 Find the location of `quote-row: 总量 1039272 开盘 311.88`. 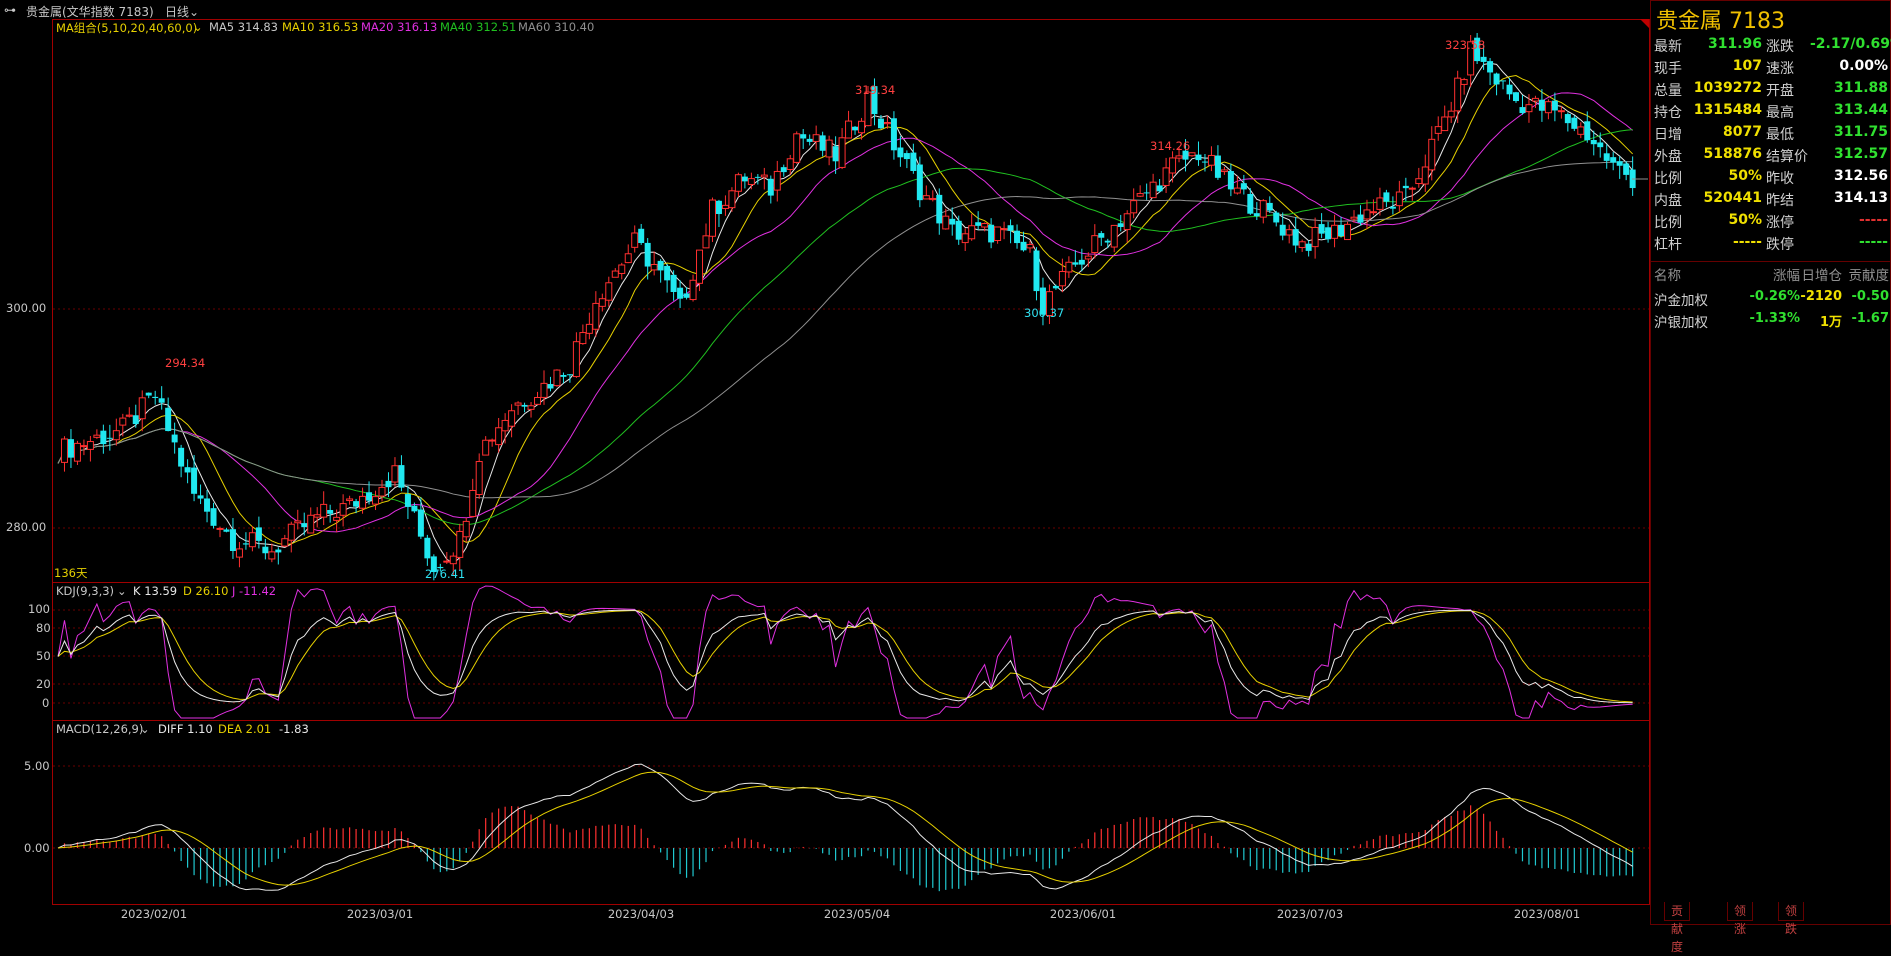

quote-row: 总量 1039272 开盘 311.88 is located at coordinates (1770, 90).